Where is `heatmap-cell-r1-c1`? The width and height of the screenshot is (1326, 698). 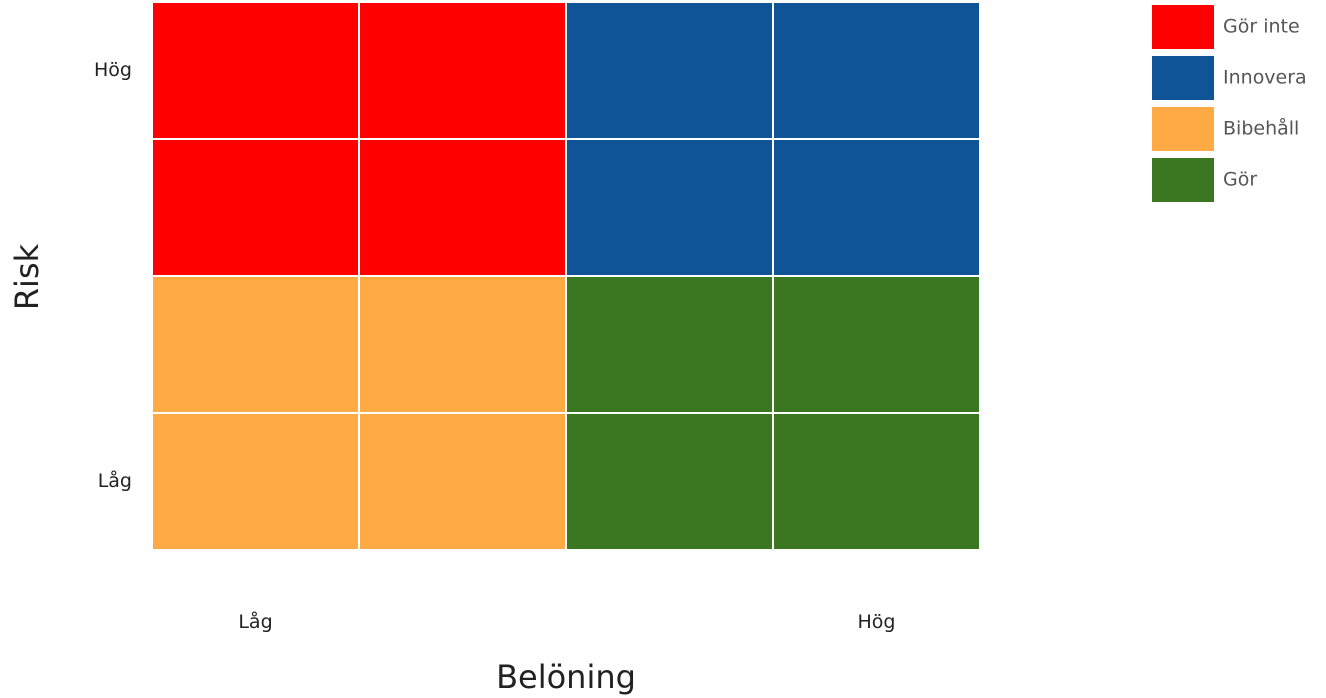
heatmap-cell-r1-c1 is located at coordinates (462, 207).